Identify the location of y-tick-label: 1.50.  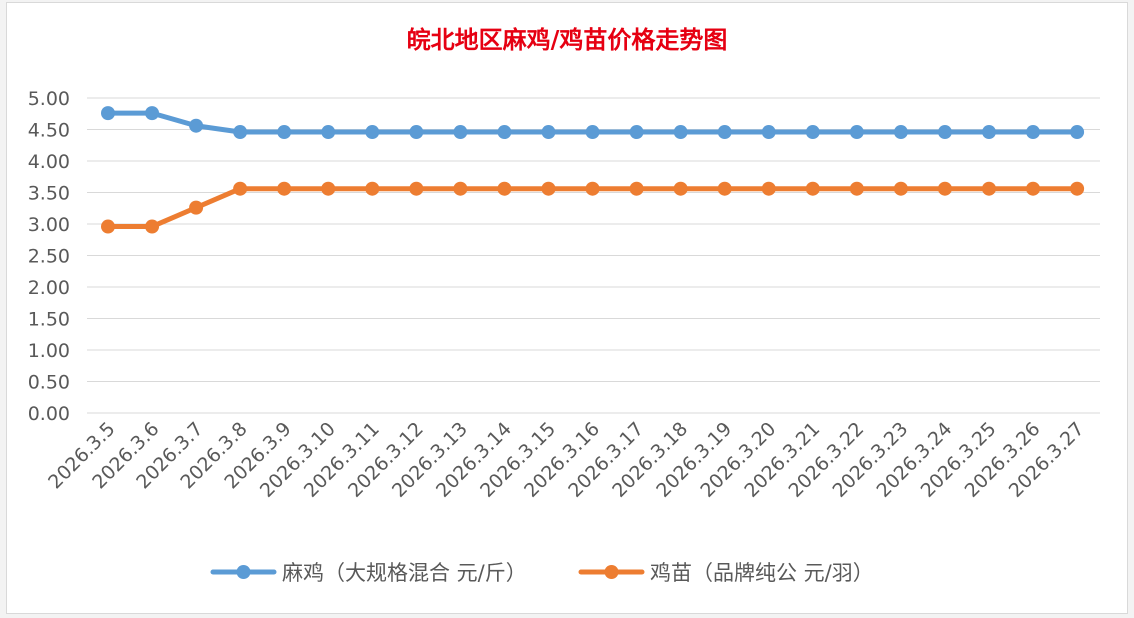
(49, 320).